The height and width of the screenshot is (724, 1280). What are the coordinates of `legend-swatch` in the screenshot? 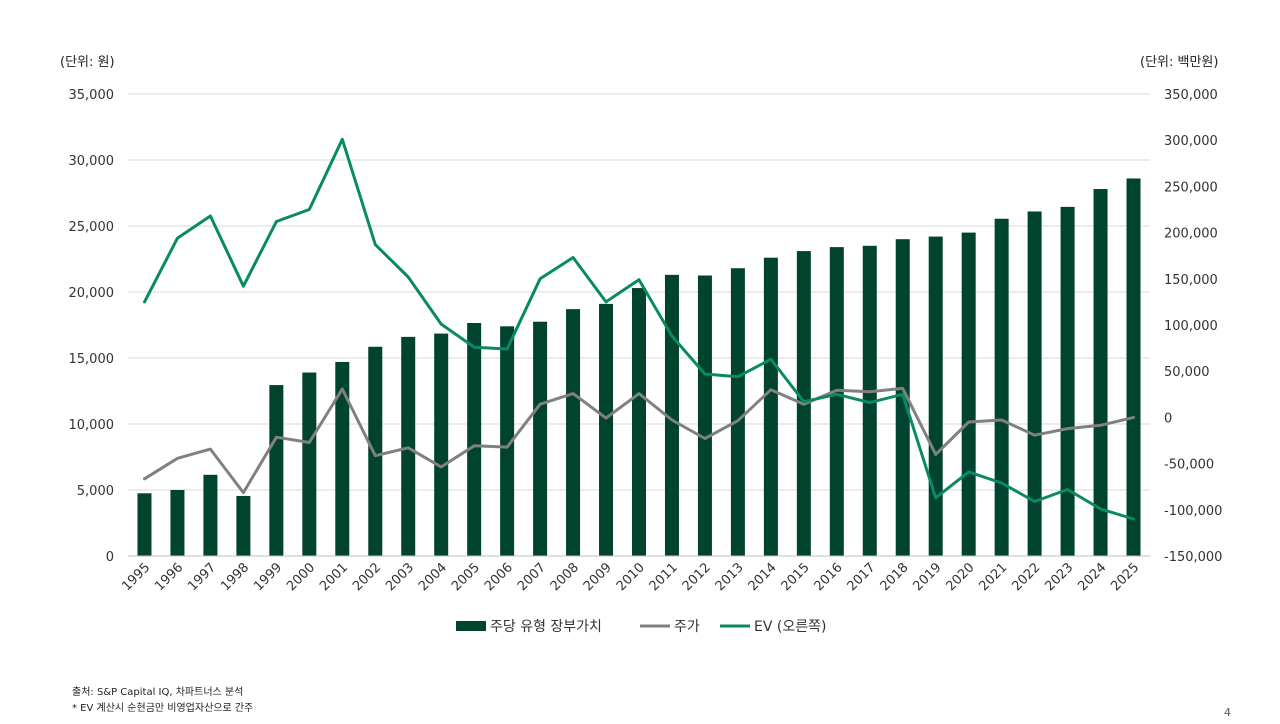 It's located at (471, 626).